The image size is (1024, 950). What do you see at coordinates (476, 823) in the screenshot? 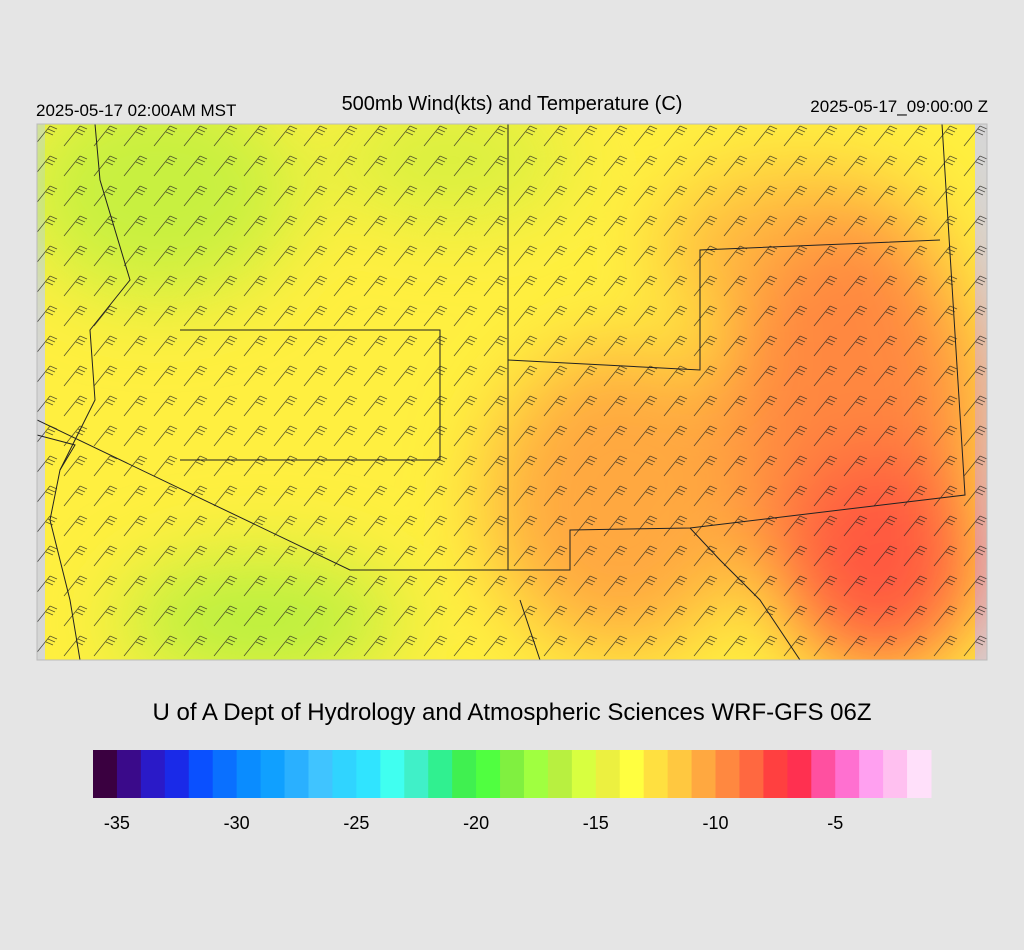
I see `colorbar-tick-label: -20` at bounding box center [476, 823].